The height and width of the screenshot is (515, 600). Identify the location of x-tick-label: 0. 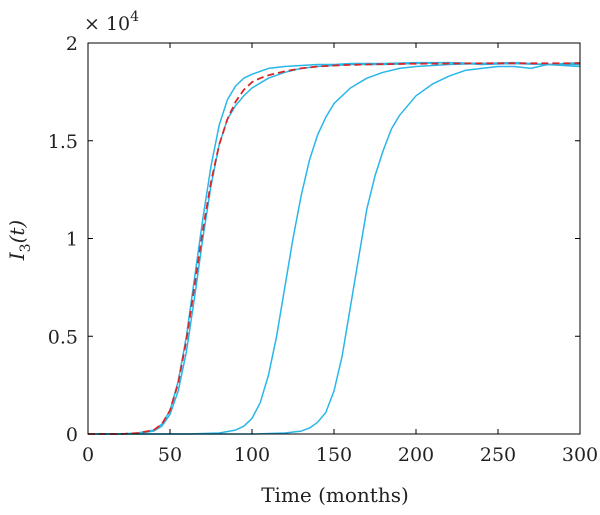
(88, 455).